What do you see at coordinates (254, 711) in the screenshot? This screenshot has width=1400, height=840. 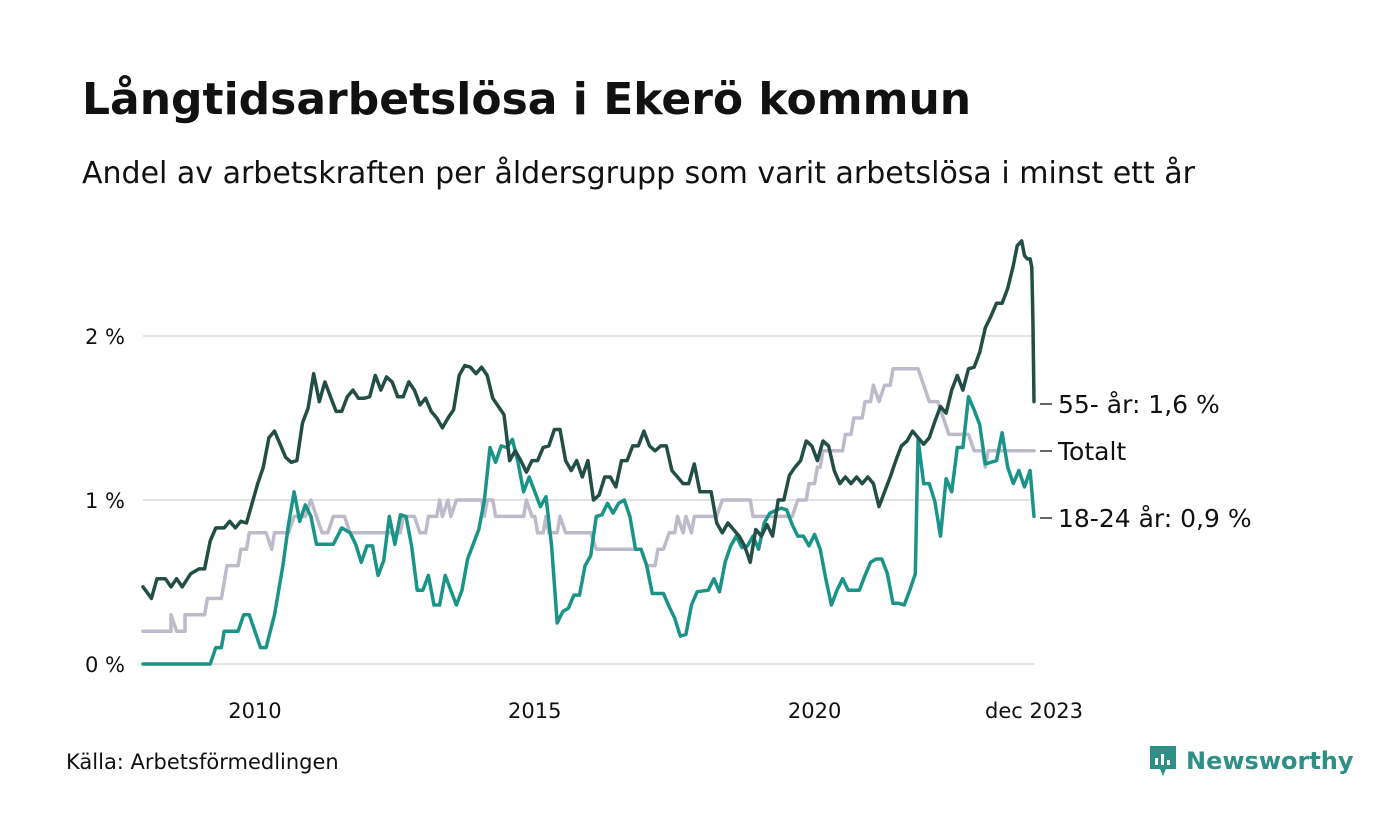 I see `x-tick-label: 2010` at bounding box center [254, 711].